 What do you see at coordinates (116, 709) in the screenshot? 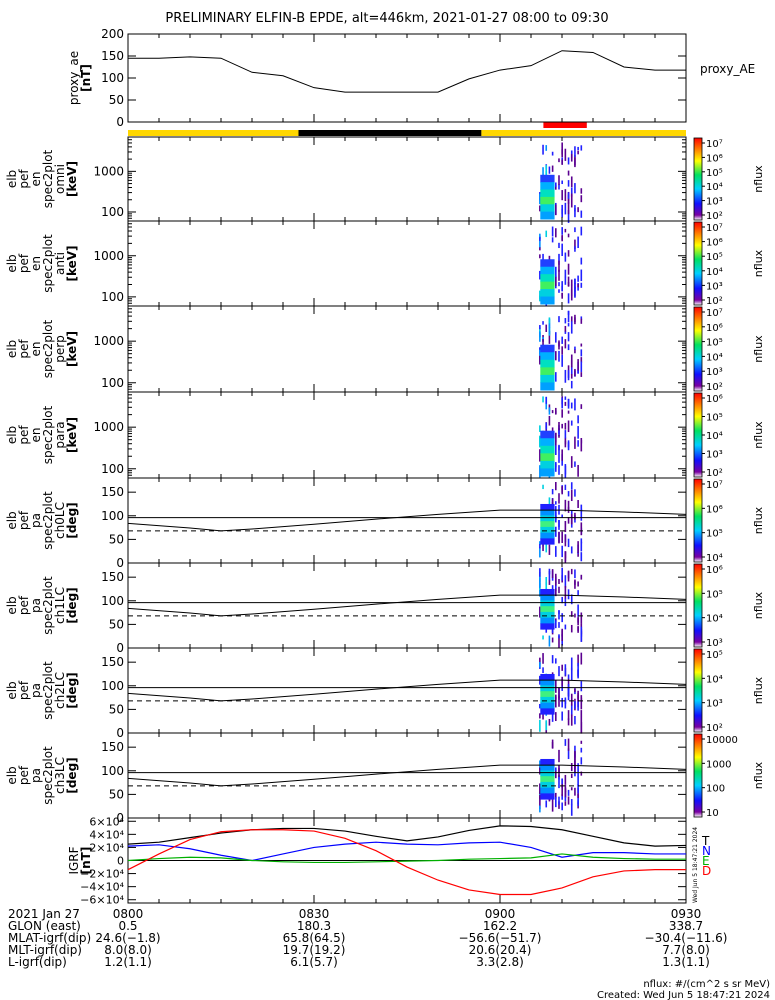
I see `y-tick-label: 50` at bounding box center [116, 709].